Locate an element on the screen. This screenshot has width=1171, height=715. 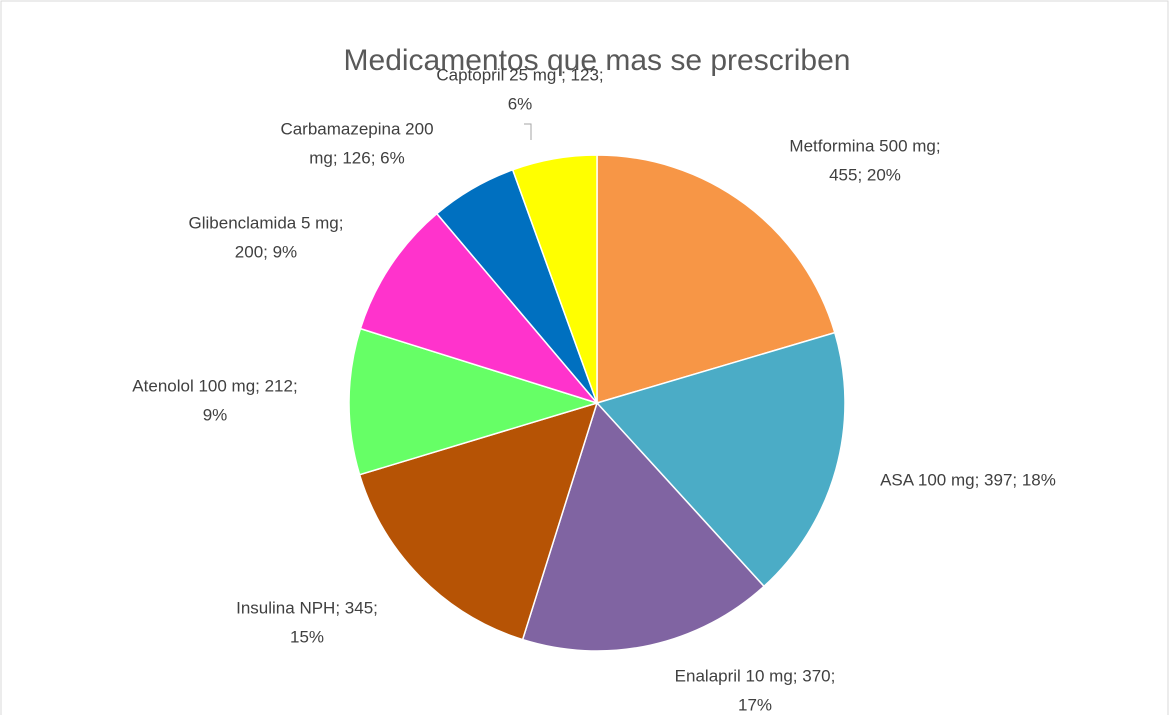
data-label: Enalapril 10 mg; 370; is located at coordinates (755, 675).